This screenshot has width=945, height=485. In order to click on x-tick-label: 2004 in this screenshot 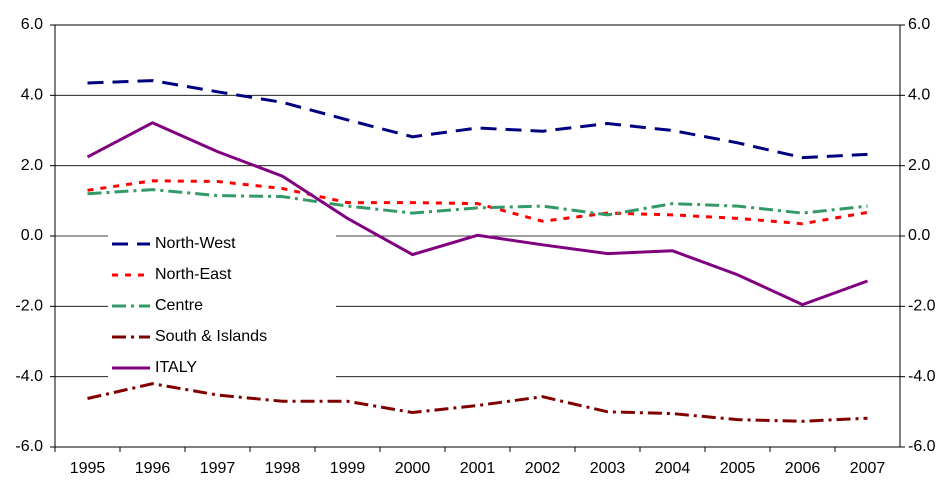, I will do `click(673, 468)`.